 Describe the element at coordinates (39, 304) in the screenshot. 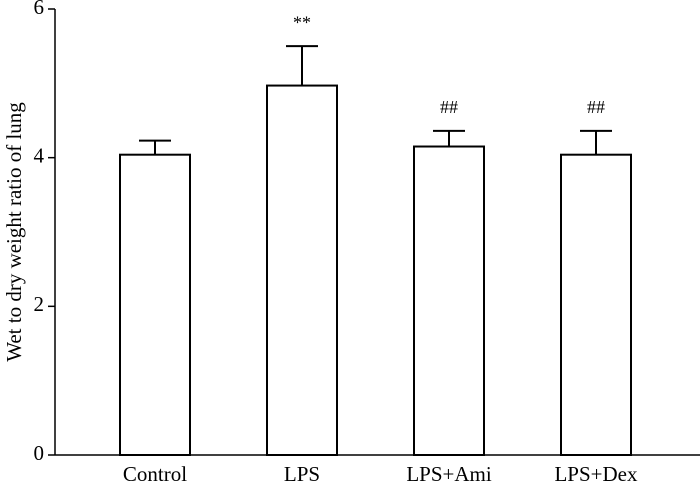

I see `y-tick-label: 2` at that location.